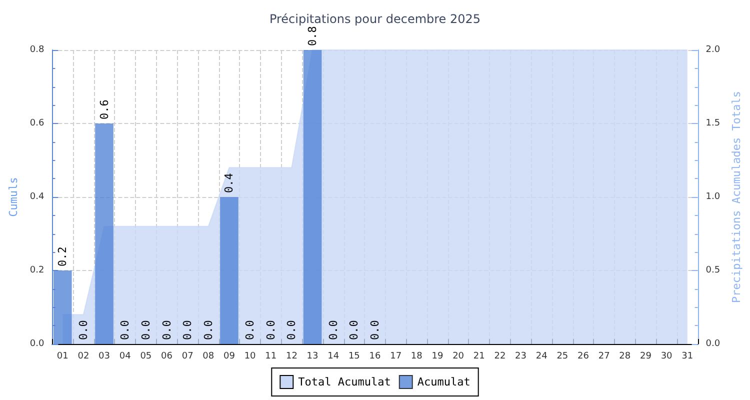 This screenshot has height=400, width=750. What do you see at coordinates (604, 357) in the screenshot?
I see `x-tick-label: 27` at bounding box center [604, 357].